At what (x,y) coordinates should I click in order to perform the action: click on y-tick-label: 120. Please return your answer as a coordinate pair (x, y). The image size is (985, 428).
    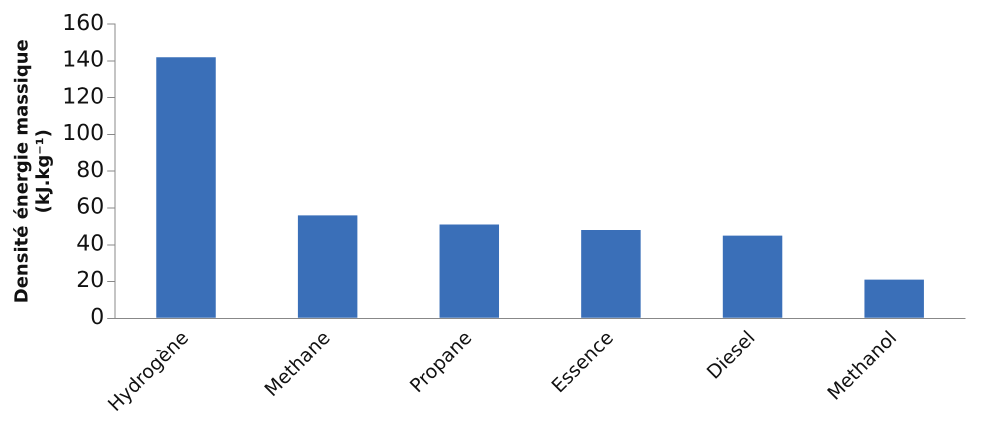
    Looking at the image, I should click on (83, 97).